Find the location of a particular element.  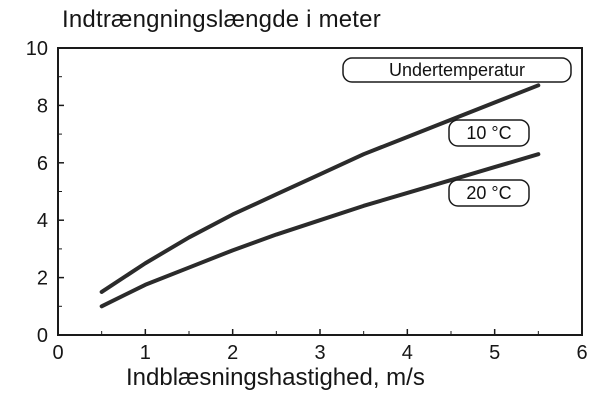

y-tick-label: 6 is located at coordinates (42, 164).